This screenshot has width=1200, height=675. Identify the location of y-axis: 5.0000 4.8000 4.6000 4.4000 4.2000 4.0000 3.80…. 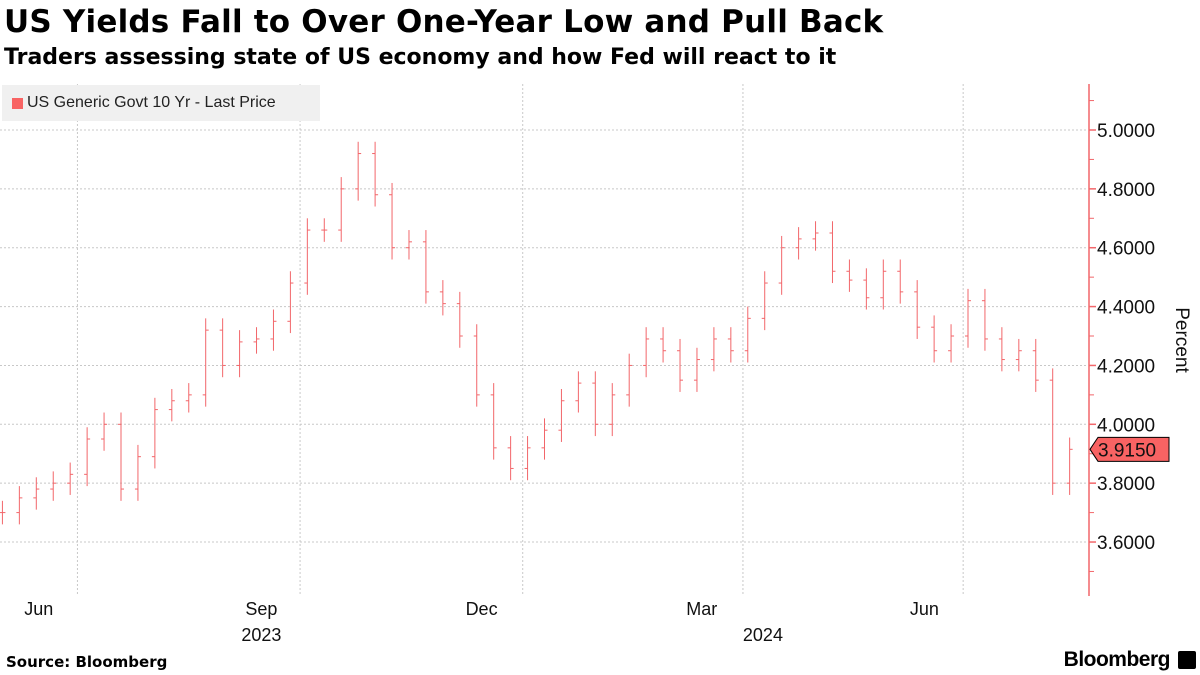
(1122, 336).